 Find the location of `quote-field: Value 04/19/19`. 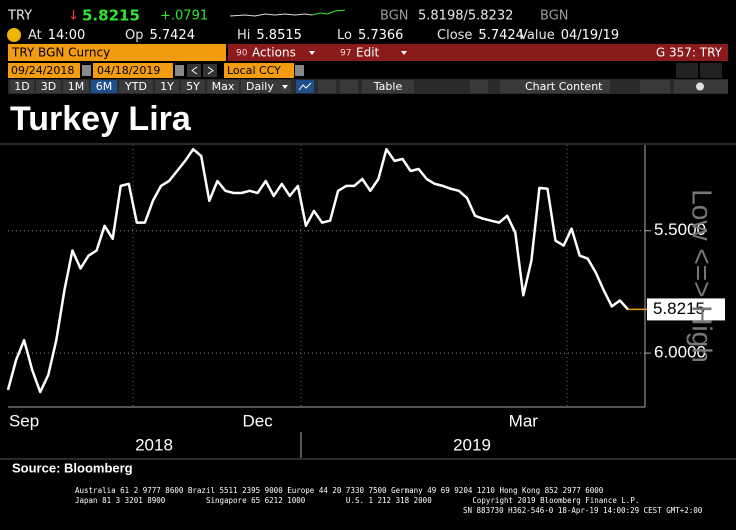

quote-field: Value 04/19/19 is located at coordinates (569, 35).